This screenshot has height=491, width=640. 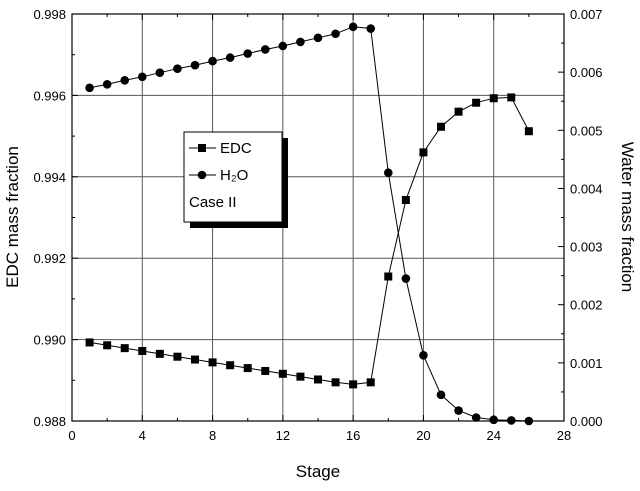 I want to click on y-right-tick-label: 0.003, so click(x=586, y=247).